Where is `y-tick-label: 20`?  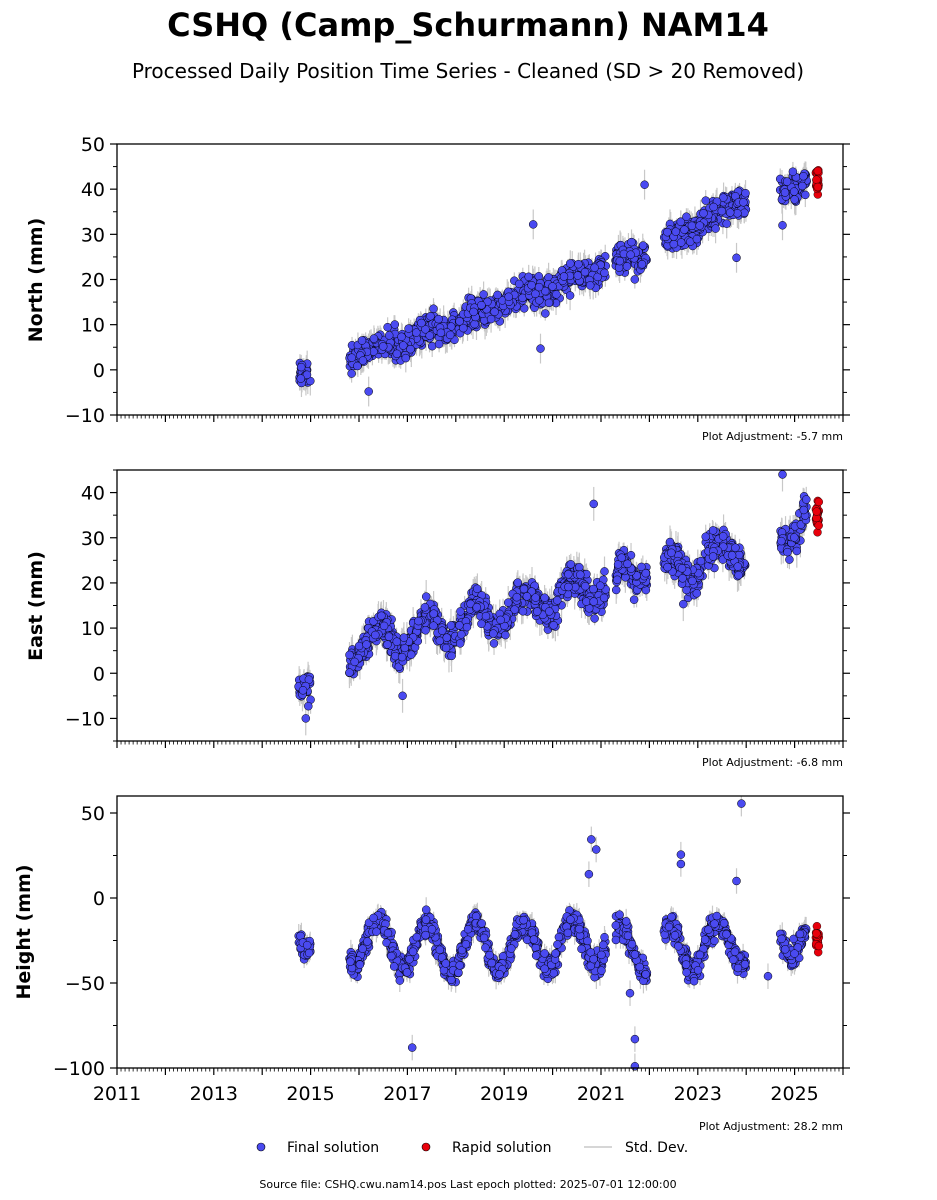
y-tick-label: 20 is located at coordinates (93, 281).